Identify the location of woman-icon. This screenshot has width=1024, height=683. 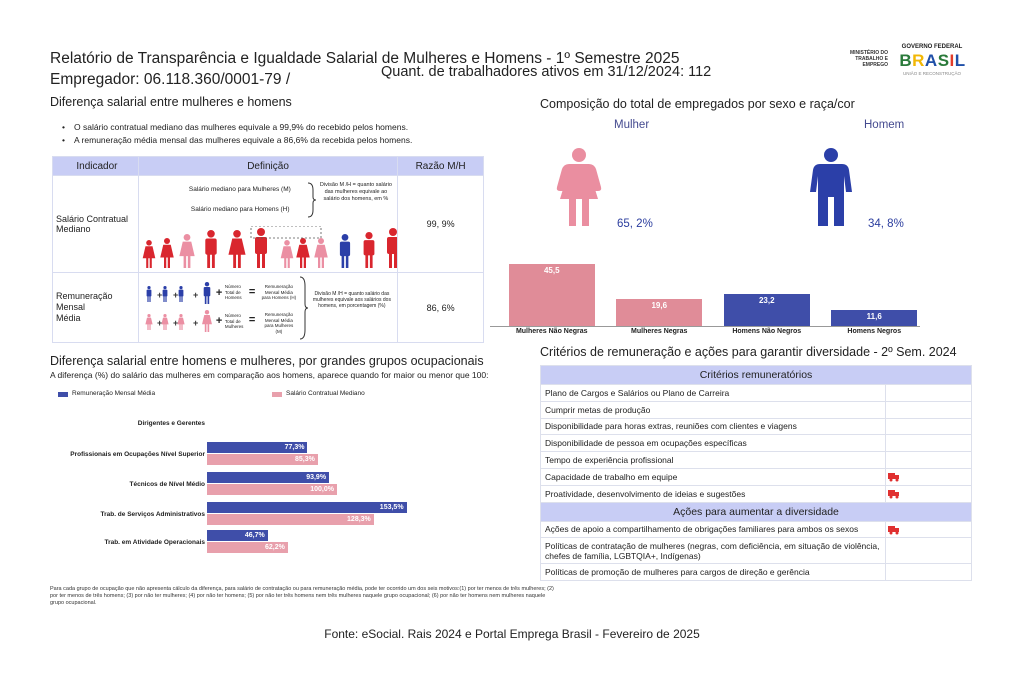
(579, 187).